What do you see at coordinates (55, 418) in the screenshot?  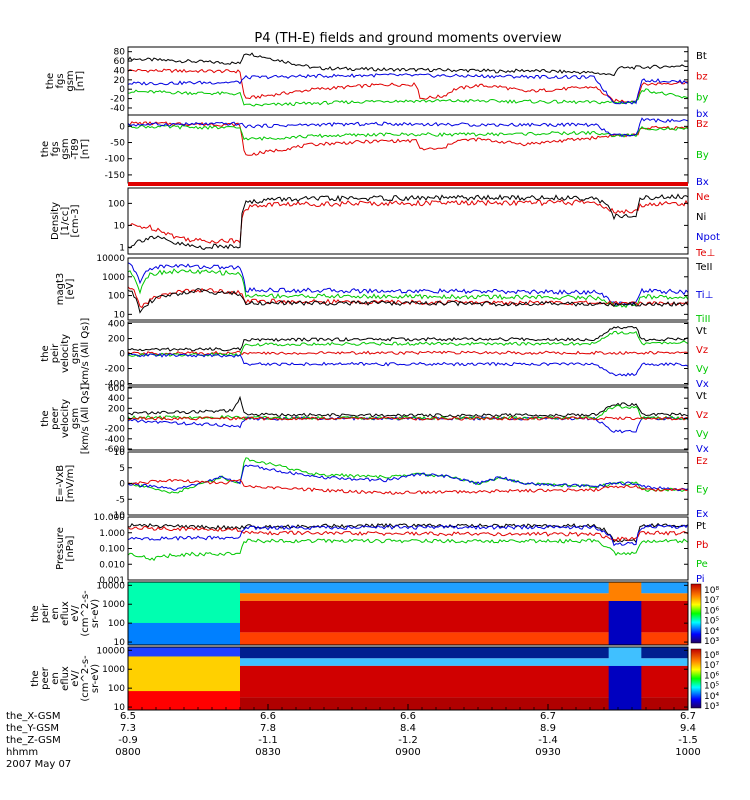 I see `ylabel-line: peer` at bounding box center [55, 418].